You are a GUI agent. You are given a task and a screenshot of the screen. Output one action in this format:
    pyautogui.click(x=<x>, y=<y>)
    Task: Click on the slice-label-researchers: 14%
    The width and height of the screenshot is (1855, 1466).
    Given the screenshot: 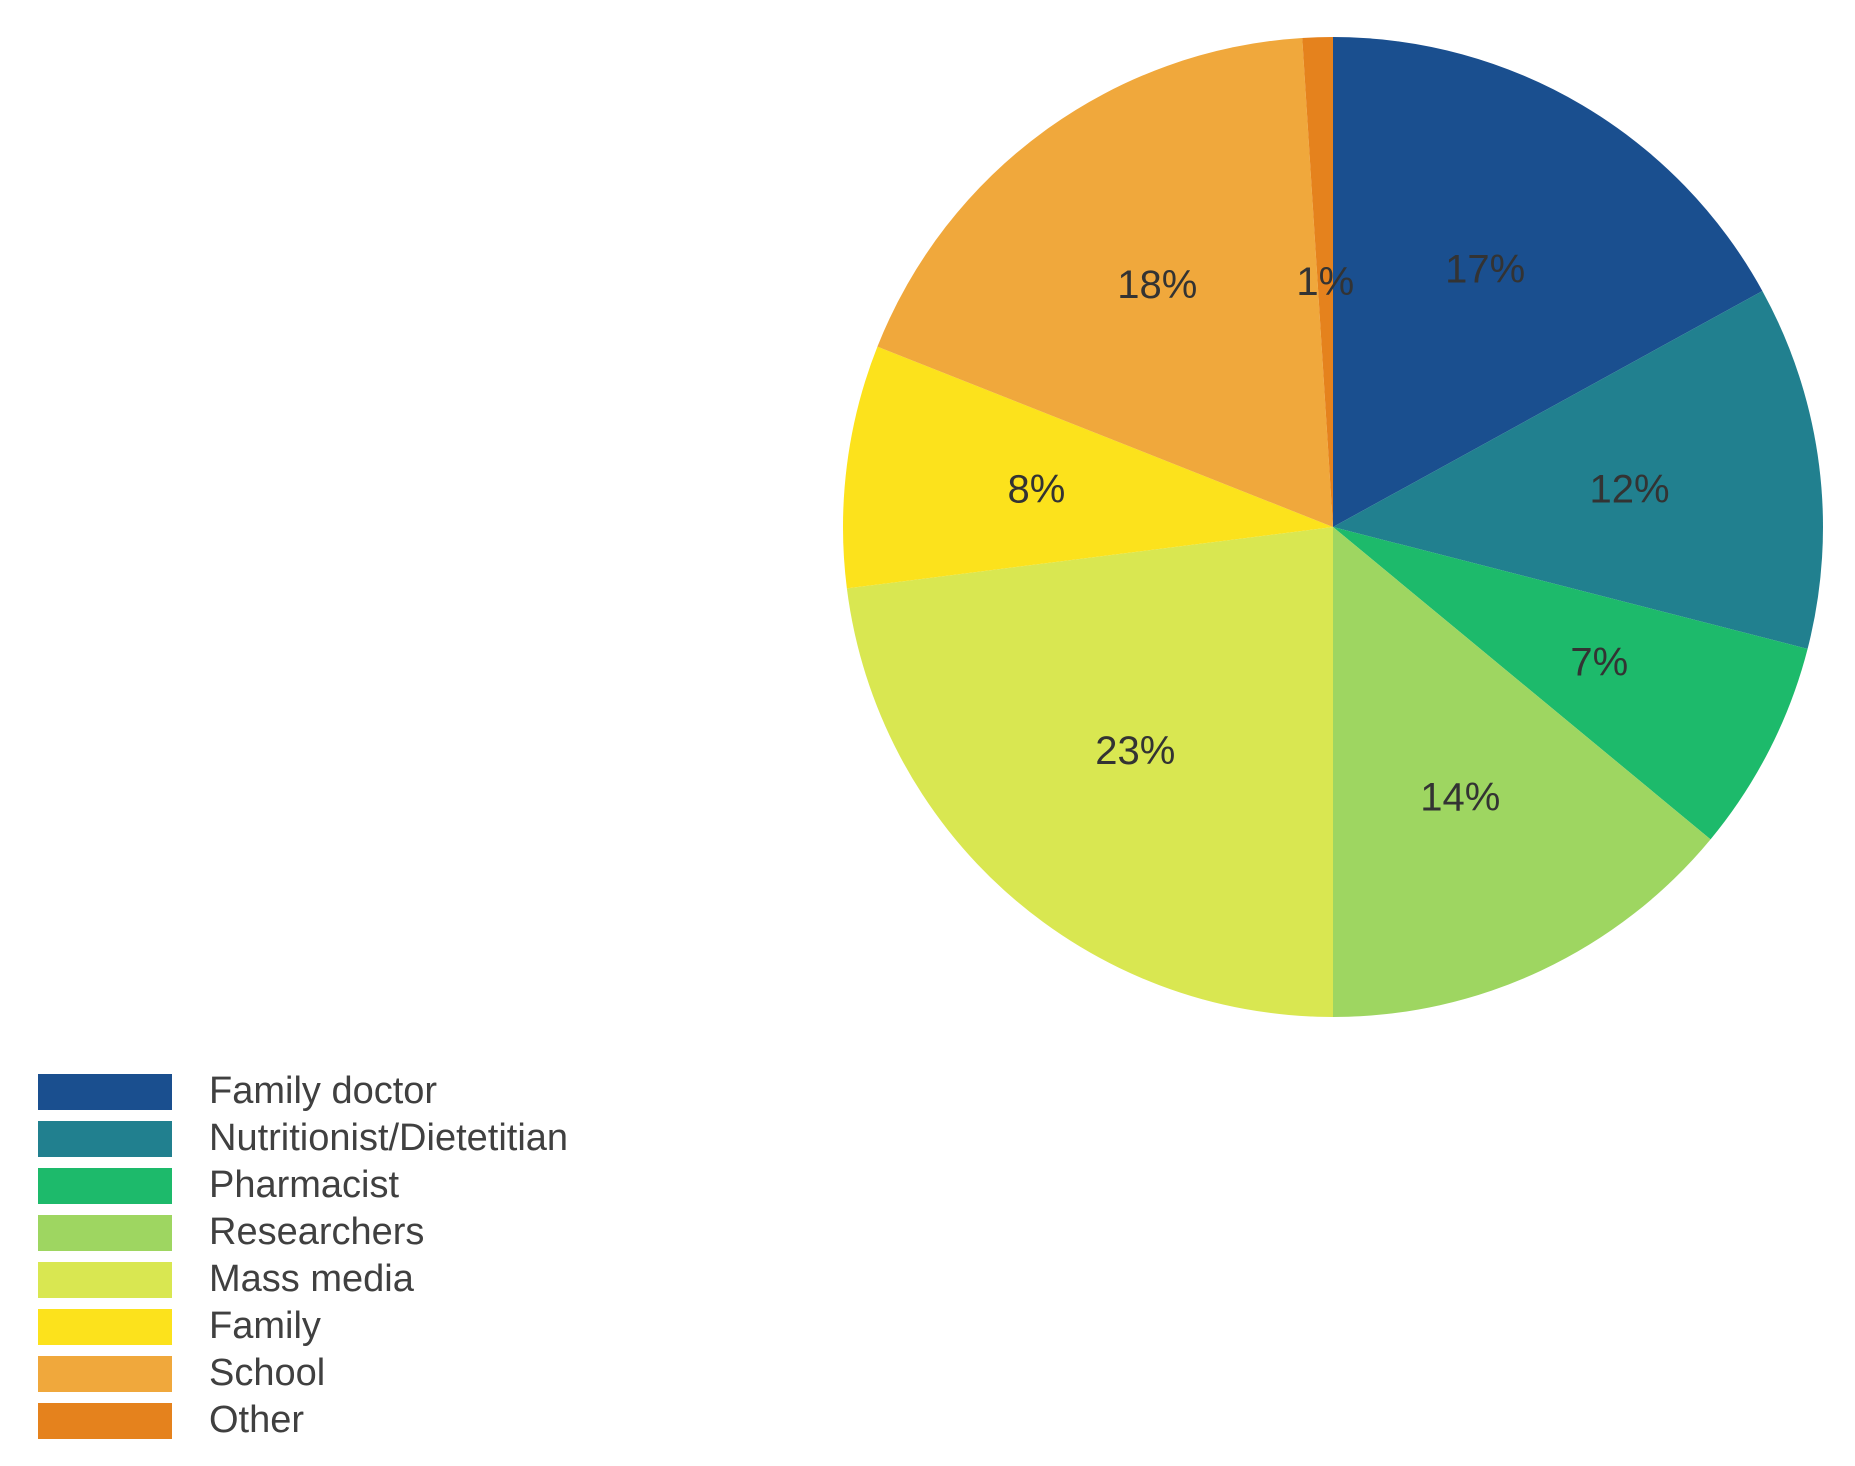 What is the action you would take?
    pyautogui.click(x=1460, y=797)
    